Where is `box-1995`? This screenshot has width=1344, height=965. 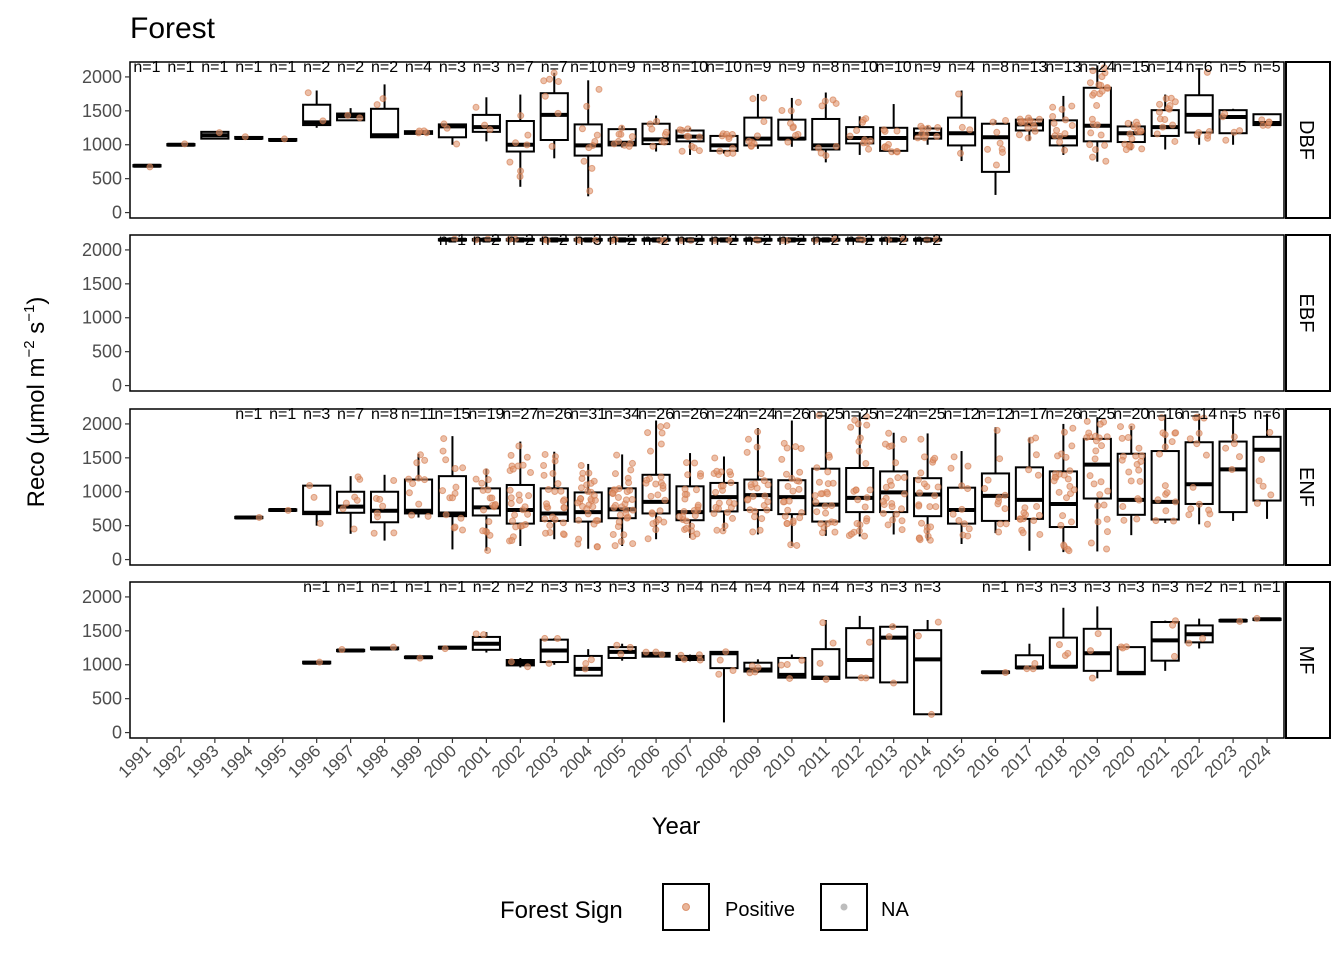 box-1995 is located at coordinates (283, 510).